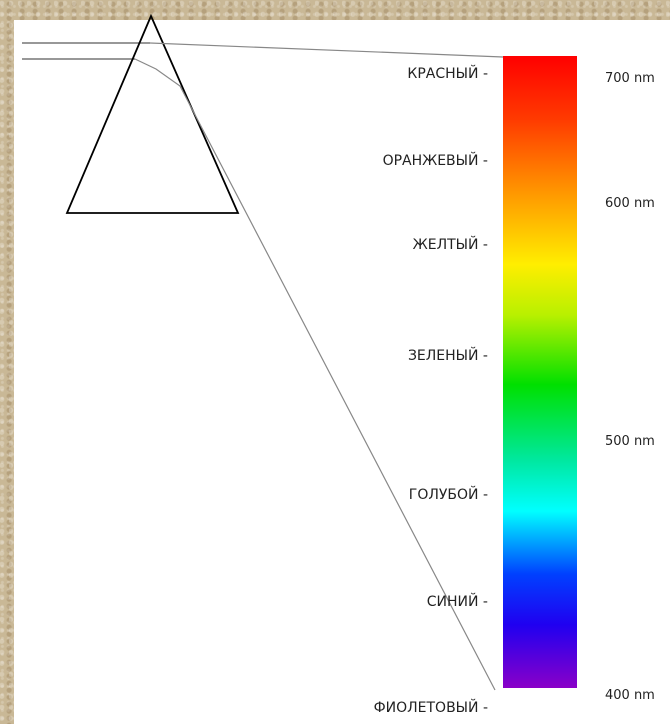 This screenshot has height=724, width=670. What do you see at coordinates (326, 50) in the screenshot?
I see `red-ray` at bounding box center [326, 50].